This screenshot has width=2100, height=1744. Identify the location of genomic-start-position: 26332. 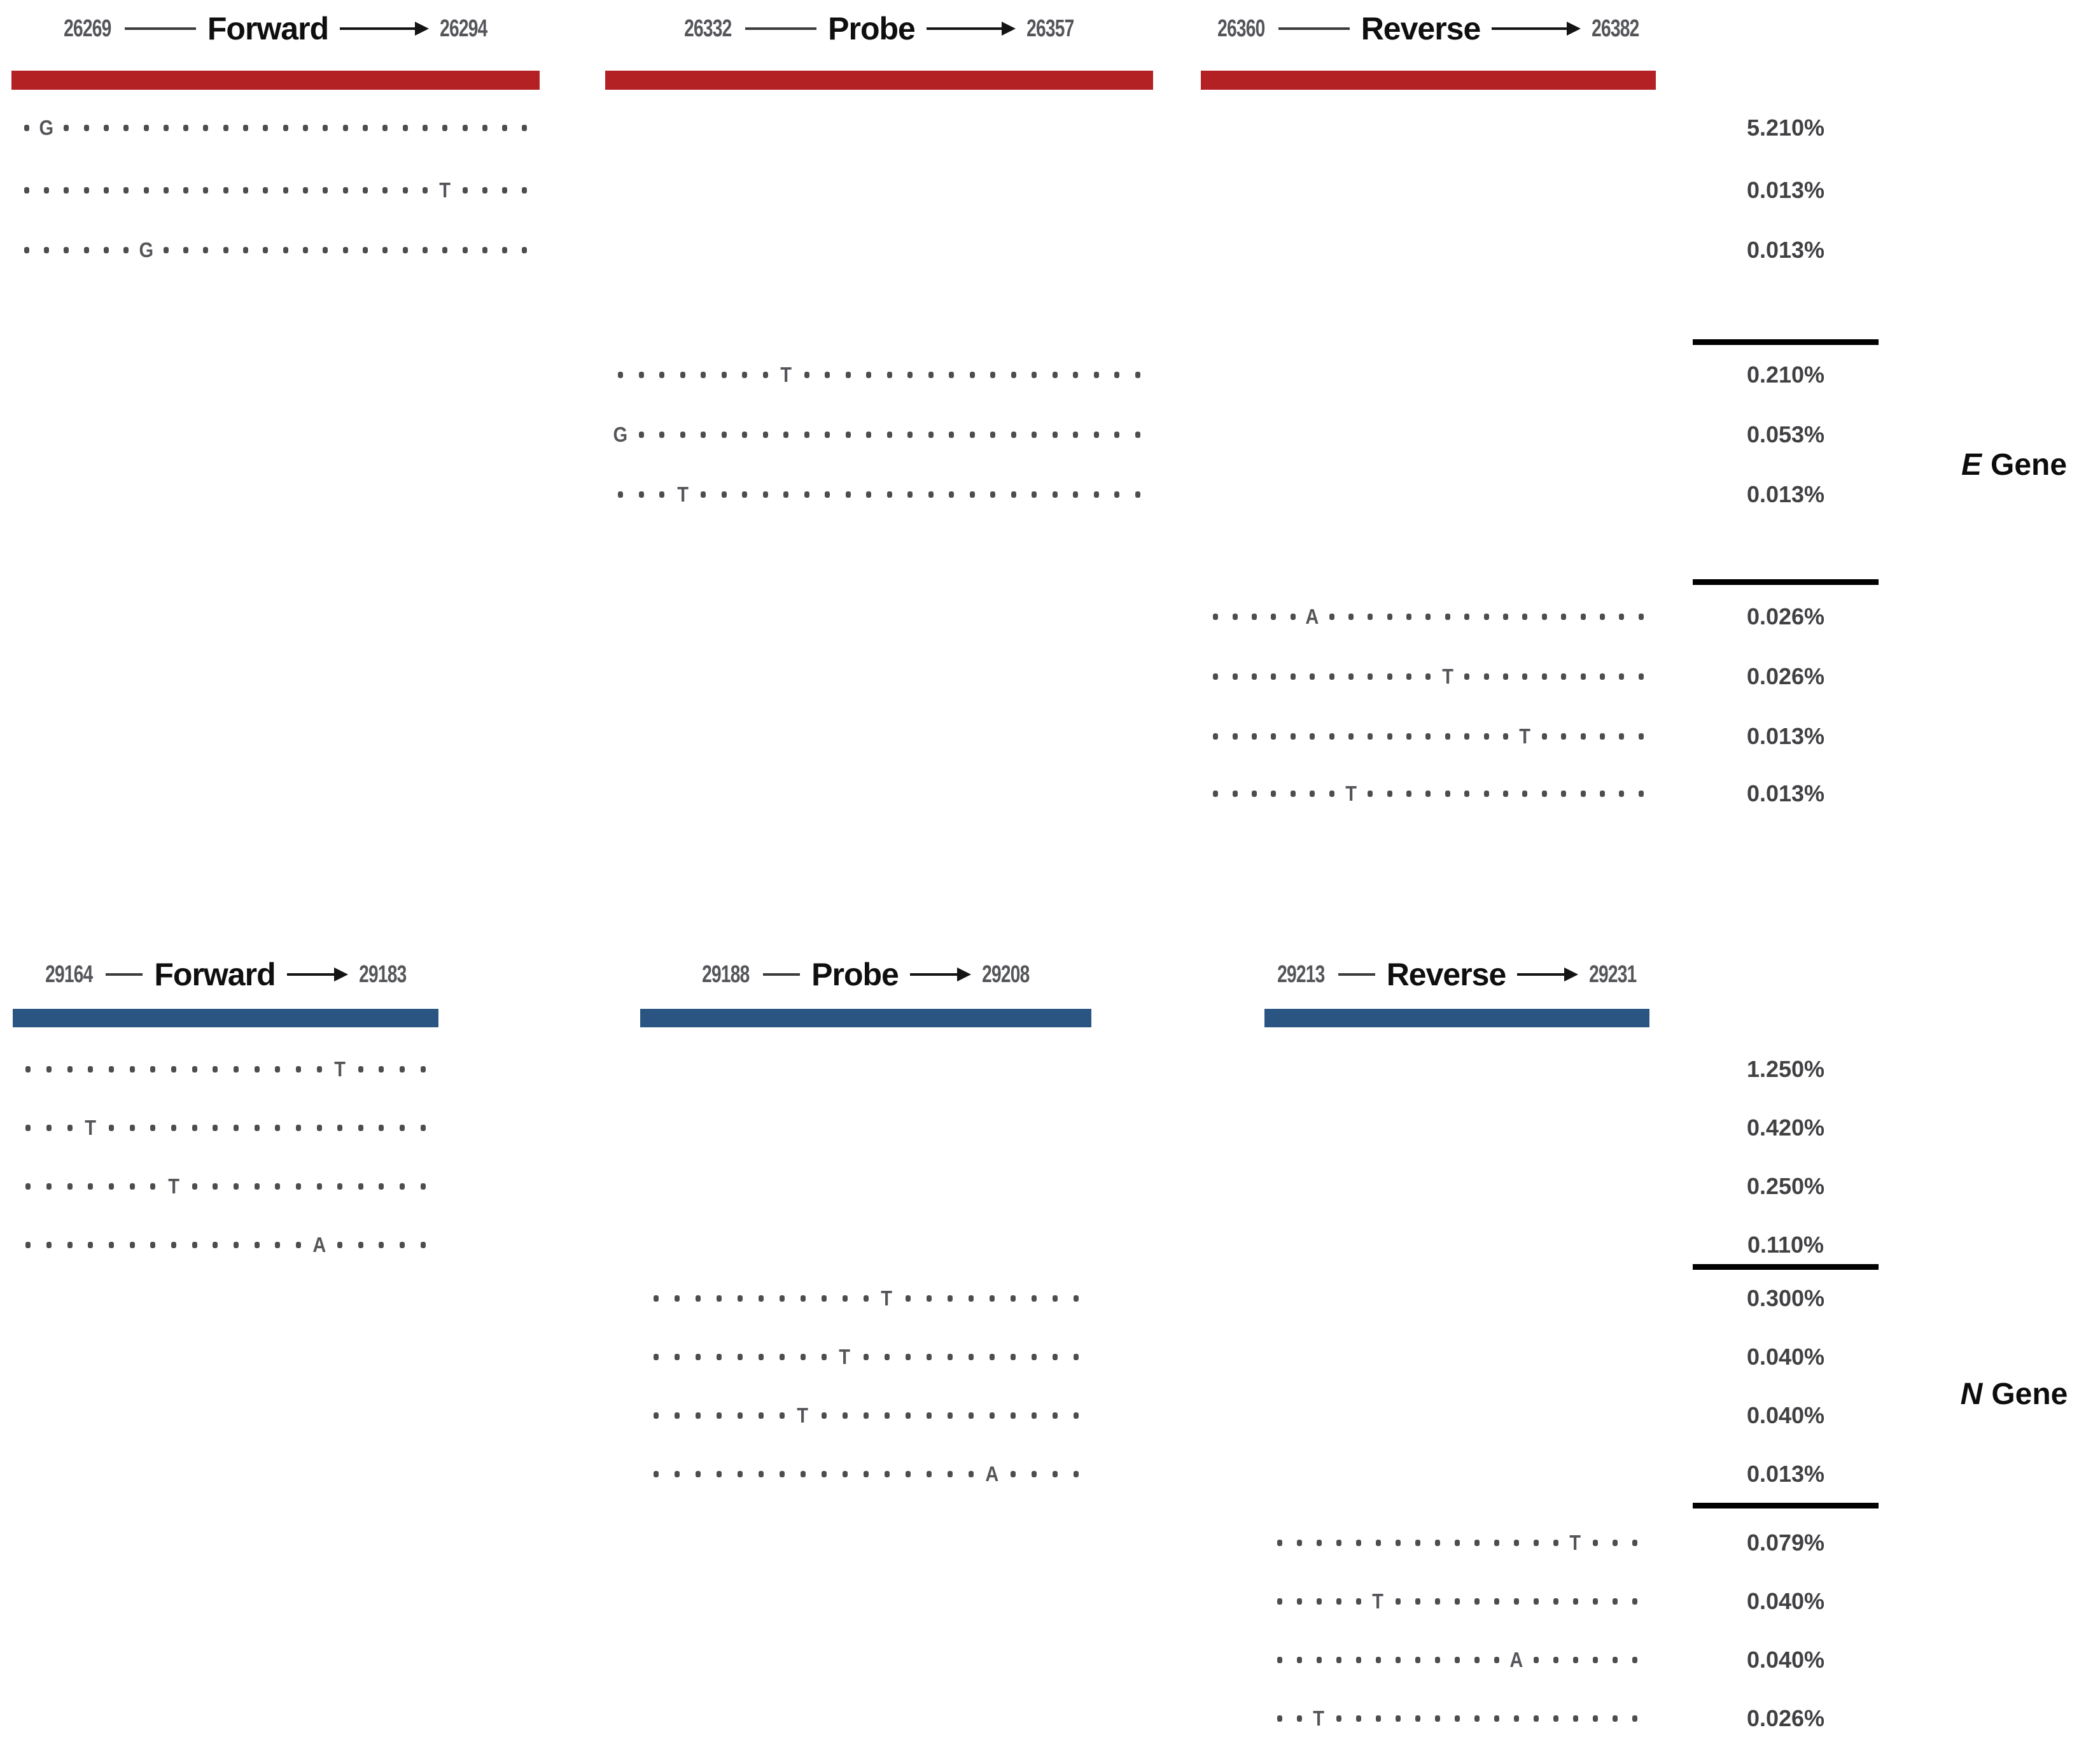
(708, 29).